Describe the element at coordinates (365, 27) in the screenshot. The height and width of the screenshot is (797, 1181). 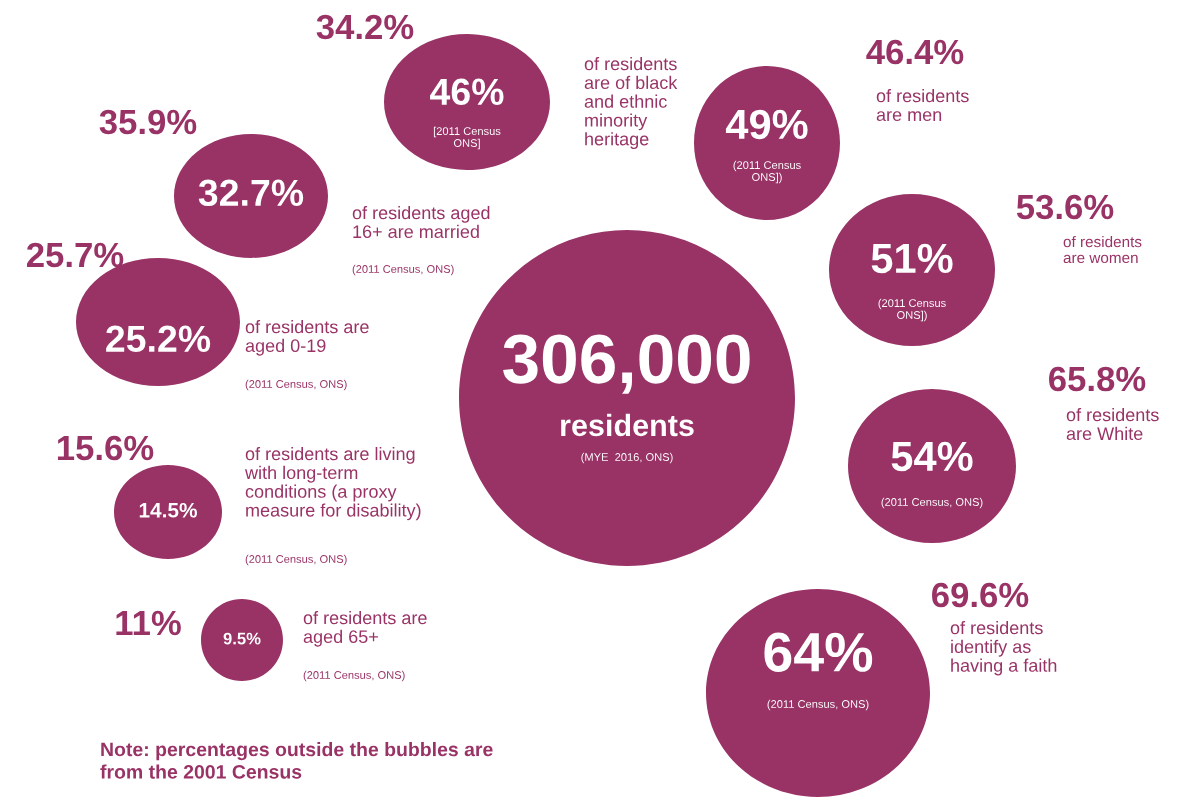
I see `data-label: 34.2%` at that location.